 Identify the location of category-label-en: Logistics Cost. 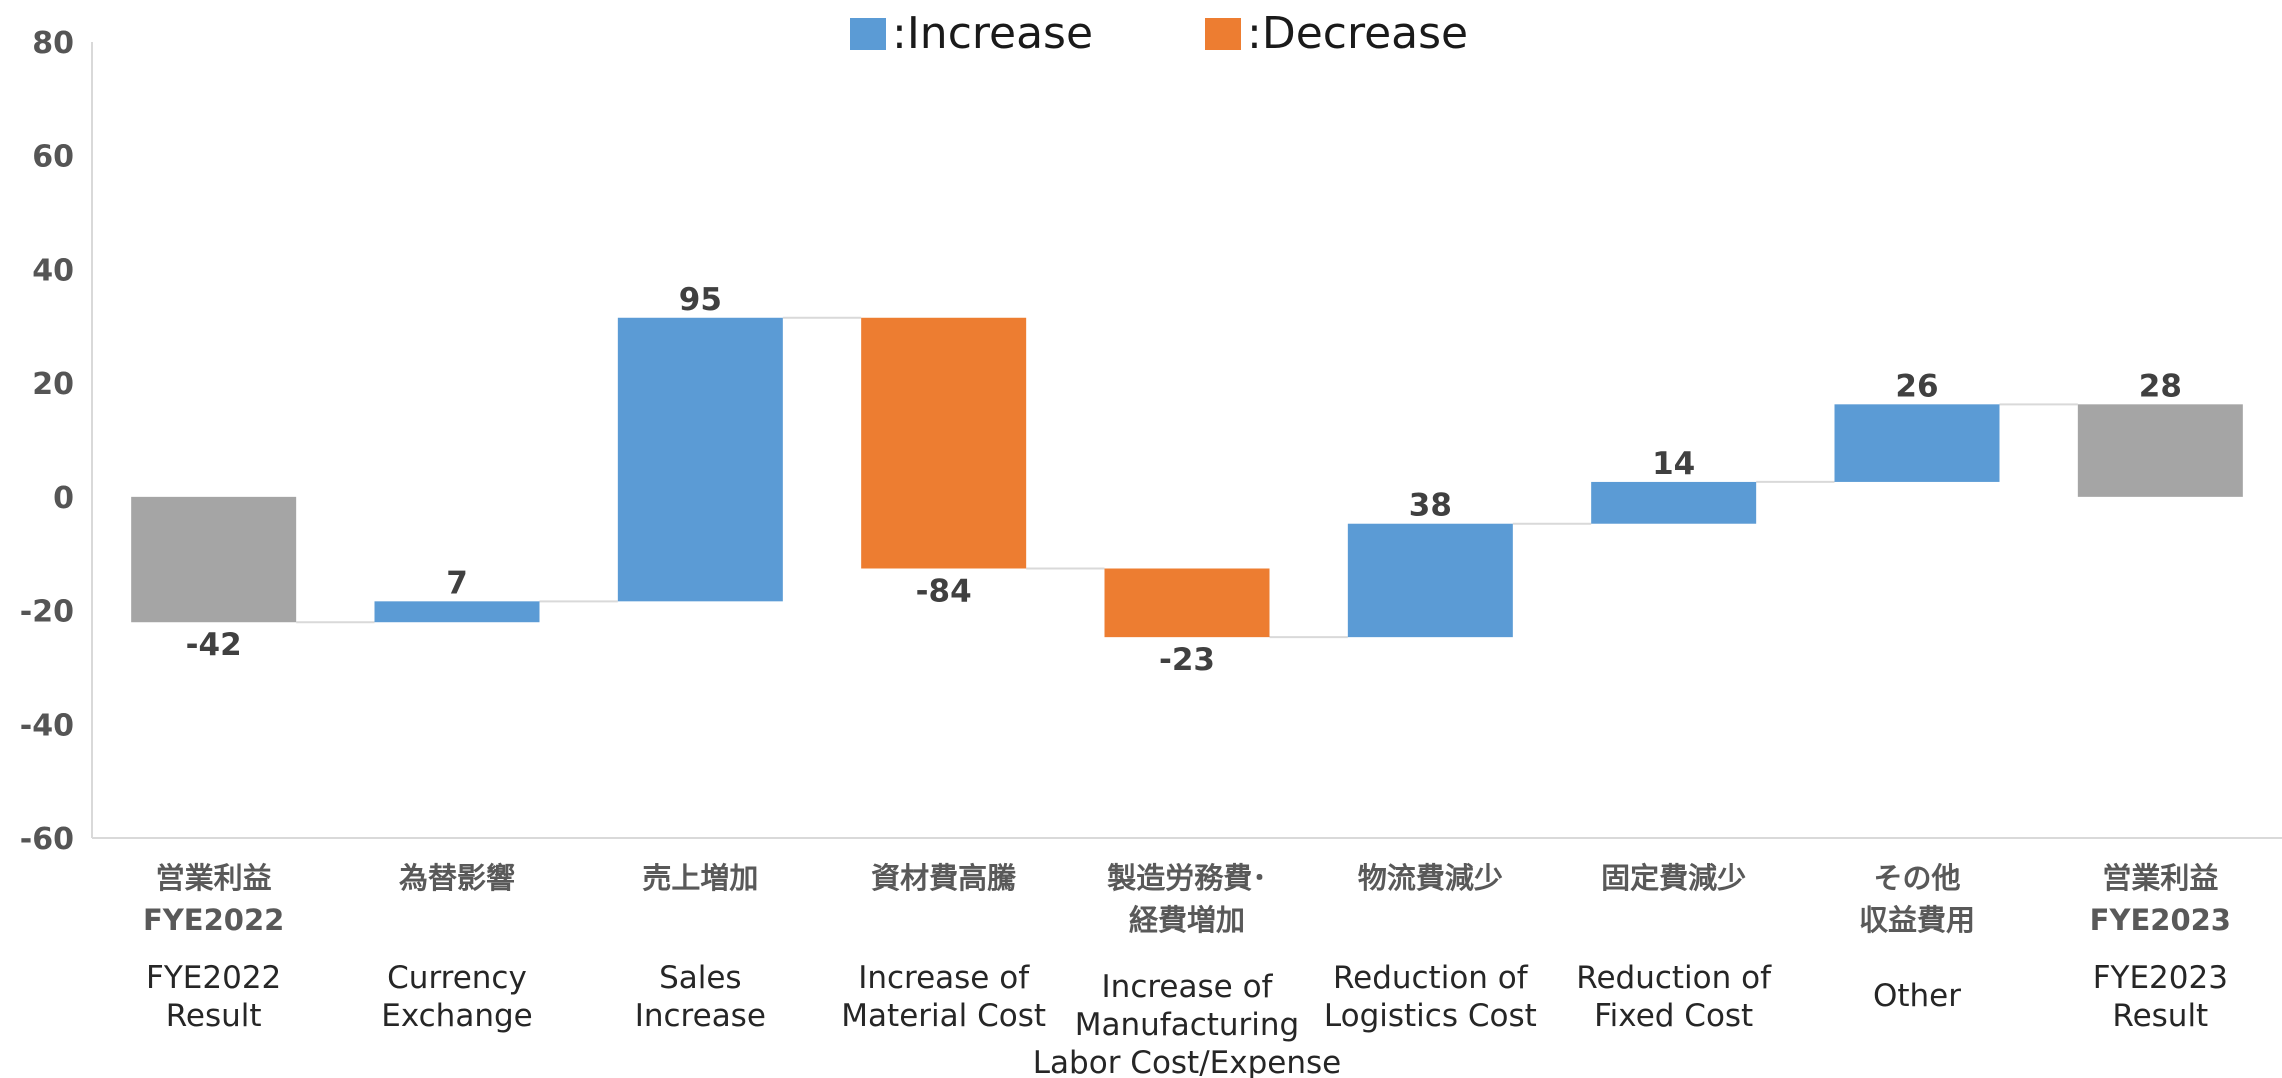
(1430, 1016).